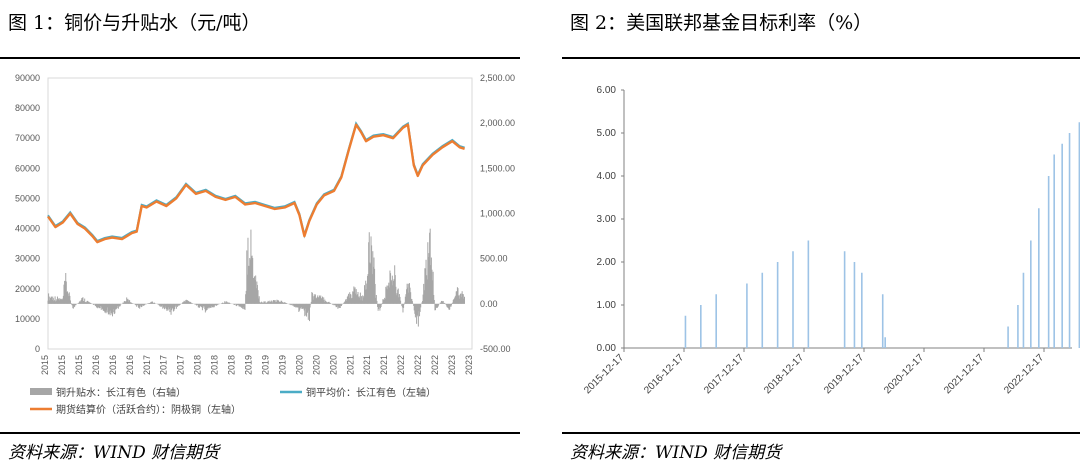 Image resolution: width=1080 pixels, height=472 pixels. Describe the element at coordinates (489, 304) in the screenshot. I see `y-right-tick-label: 0.00` at that location.